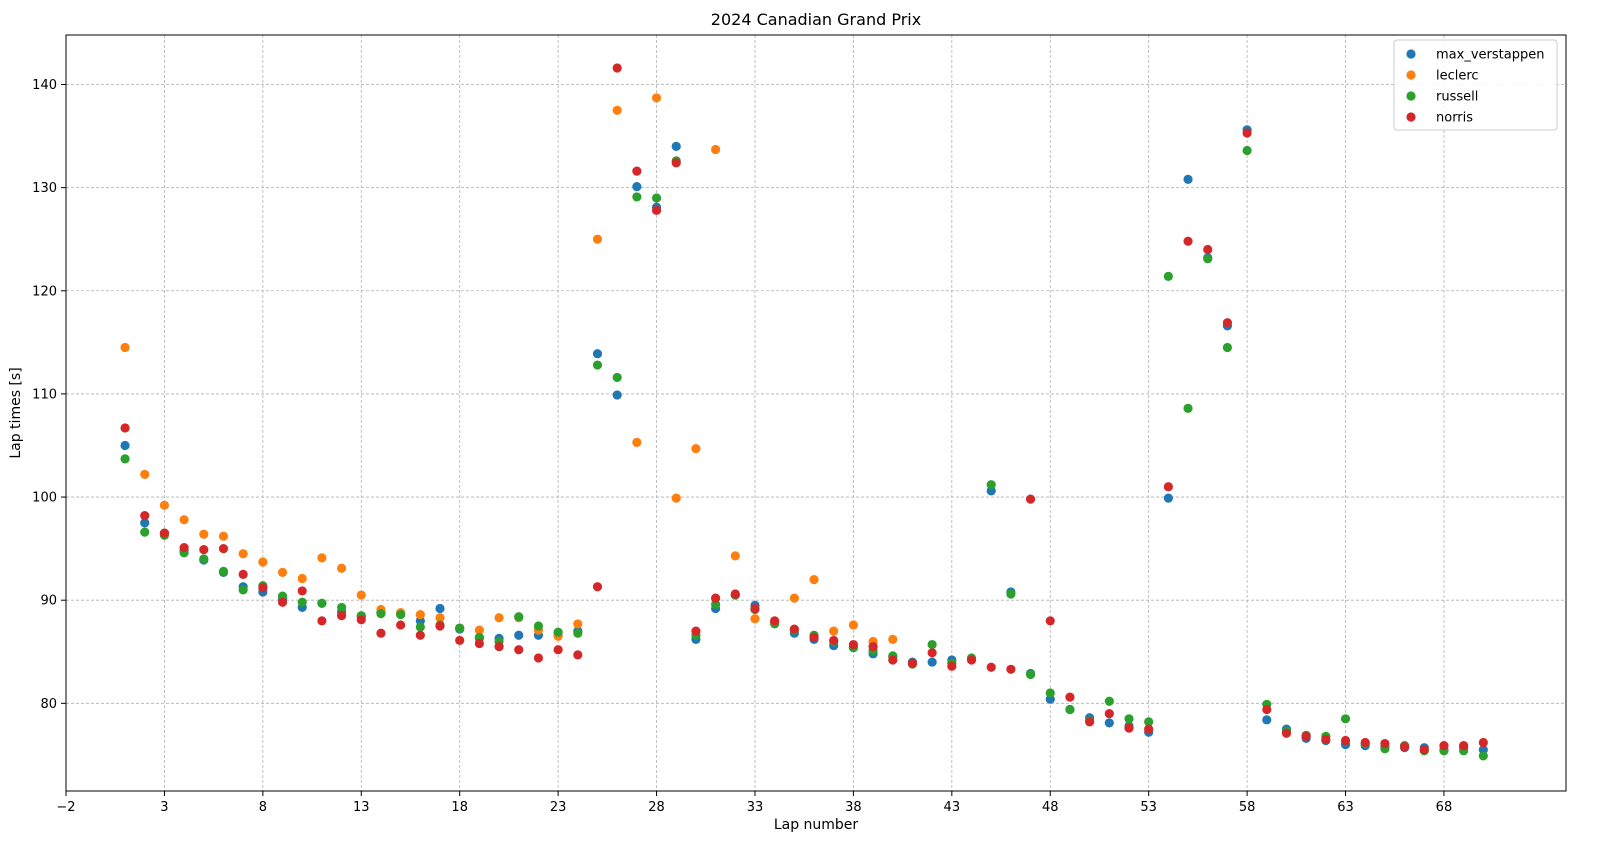 This screenshot has width=1618, height=846. I want to click on x-tick-label: −2, so click(65, 807).